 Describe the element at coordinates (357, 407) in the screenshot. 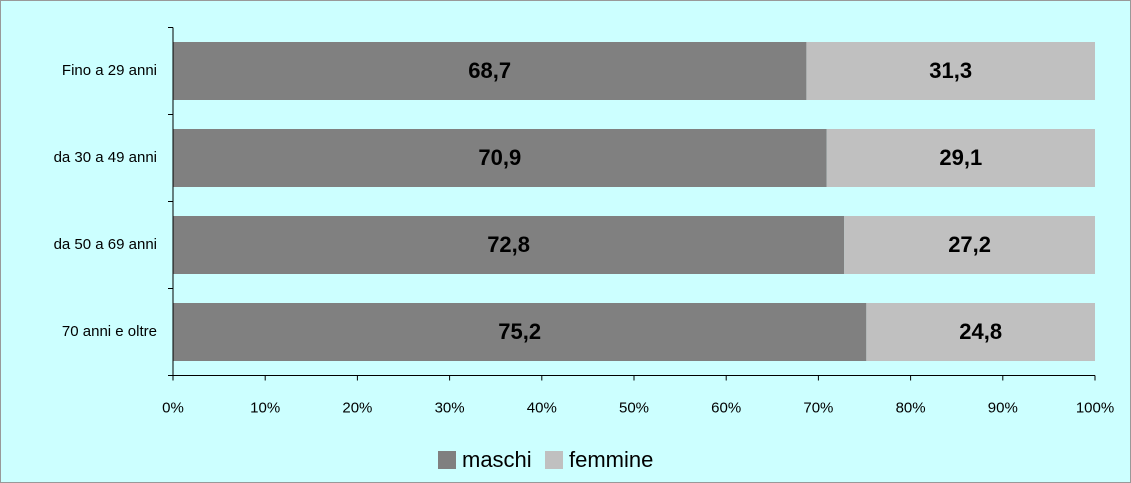

I see `x-tick-label: 20%` at that location.